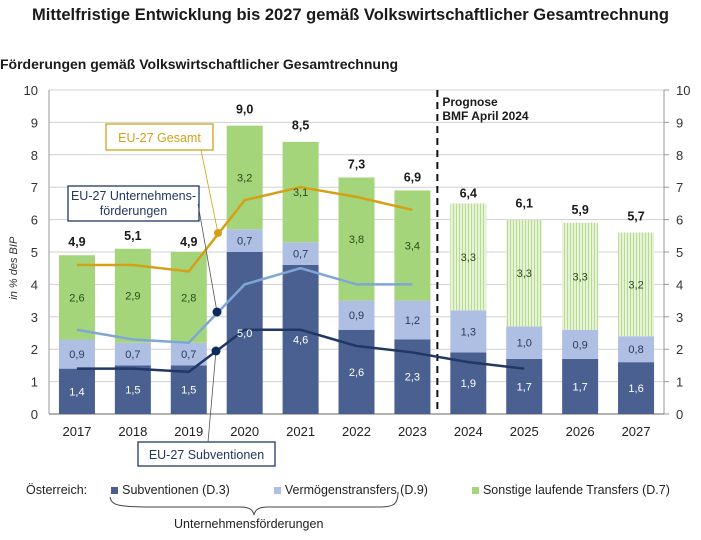 This screenshot has height=540, width=701. I want to click on total-label: 5,9, so click(579, 210).